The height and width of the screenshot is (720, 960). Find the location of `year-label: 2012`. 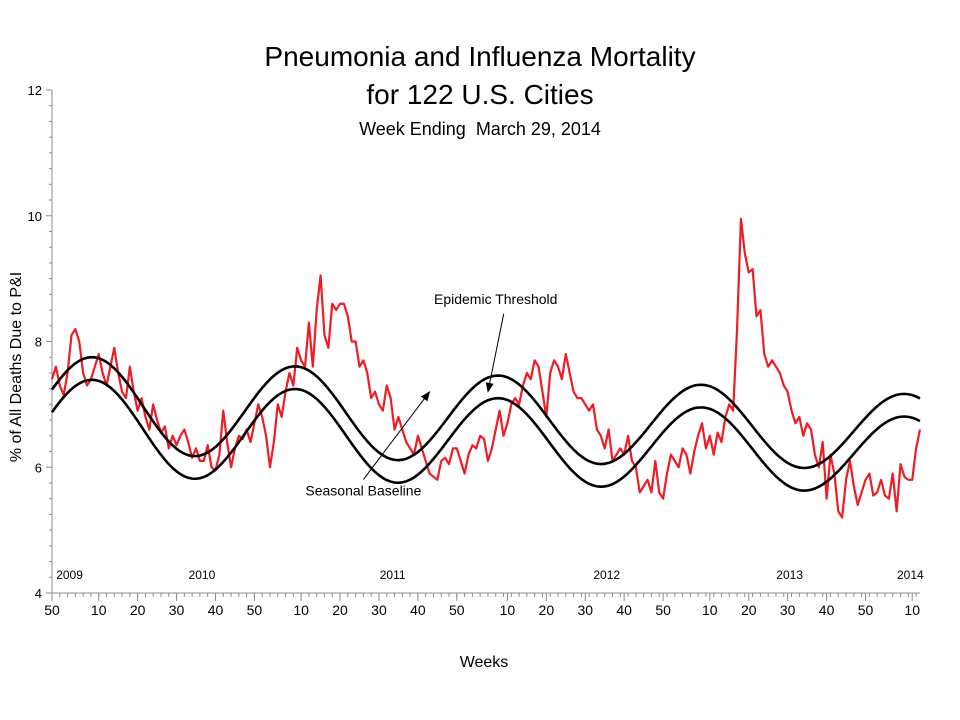

year-label: 2012 is located at coordinates (606, 575).